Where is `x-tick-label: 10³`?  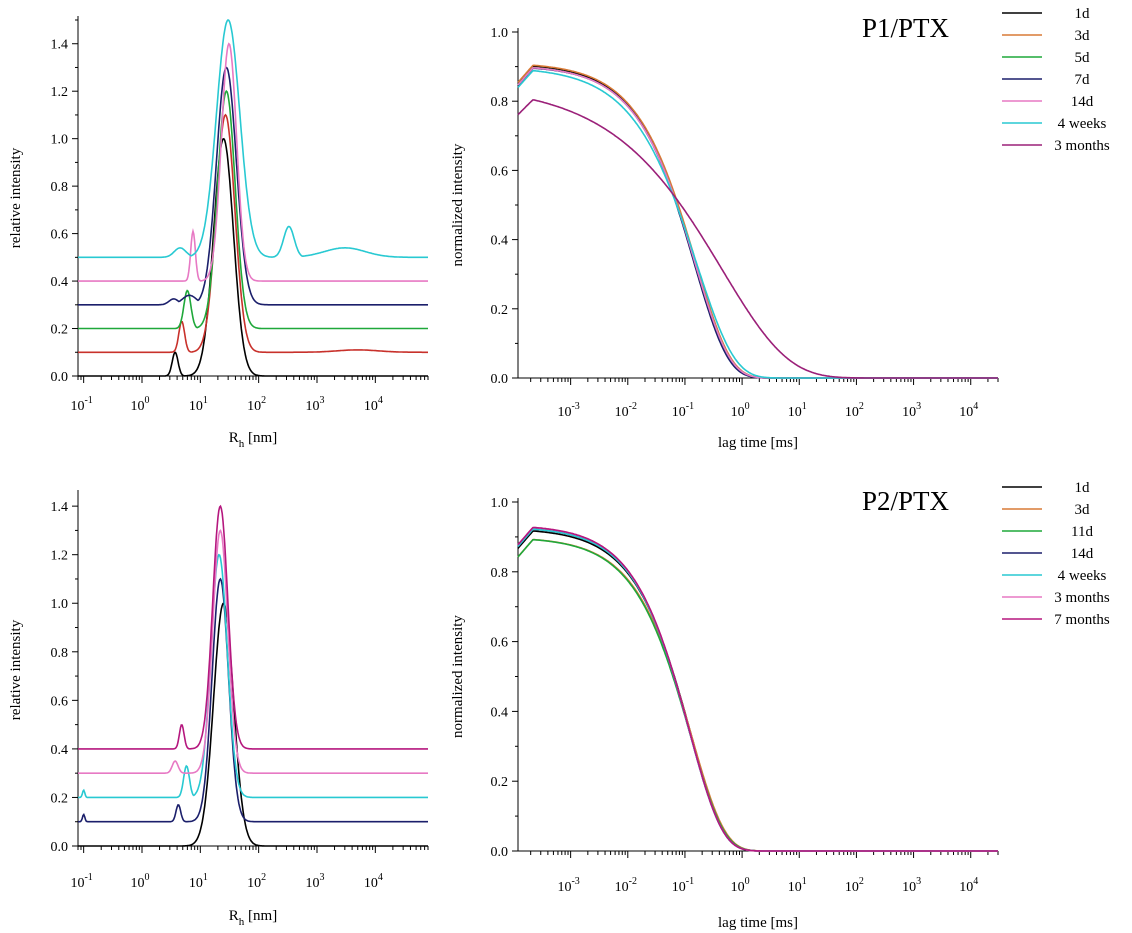
x-tick-label: 10³ is located at coordinates (911, 410).